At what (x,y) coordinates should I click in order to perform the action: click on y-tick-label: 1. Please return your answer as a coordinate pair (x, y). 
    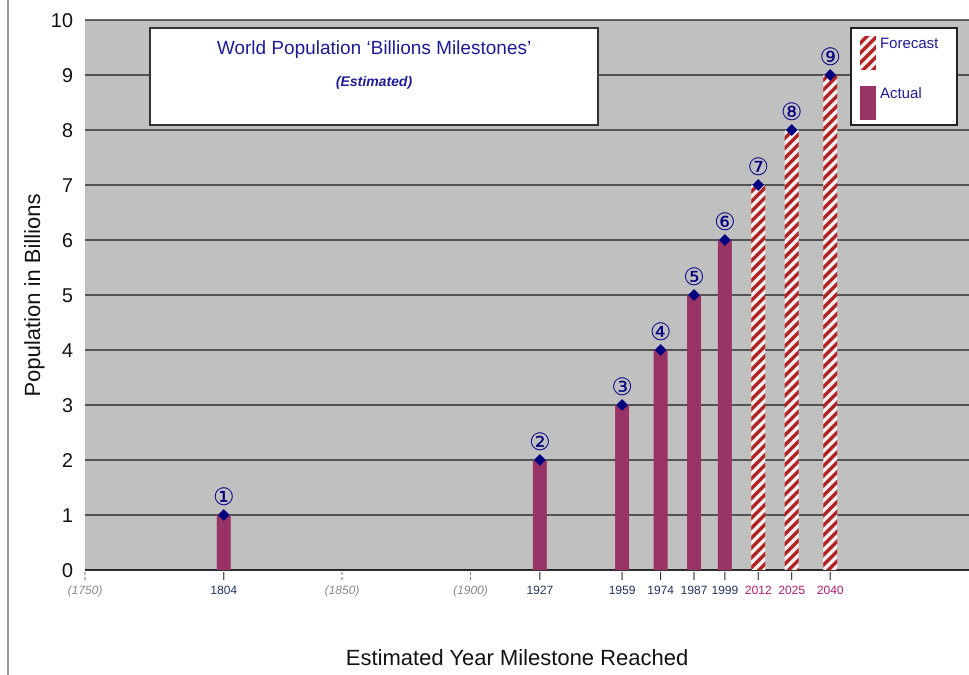
    Looking at the image, I should click on (67, 516).